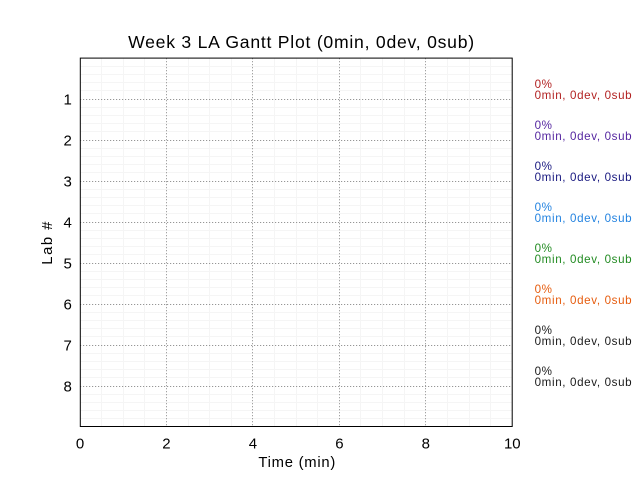 The image size is (640, 480). I want to click on svg-text: 3, so click(67, 181).